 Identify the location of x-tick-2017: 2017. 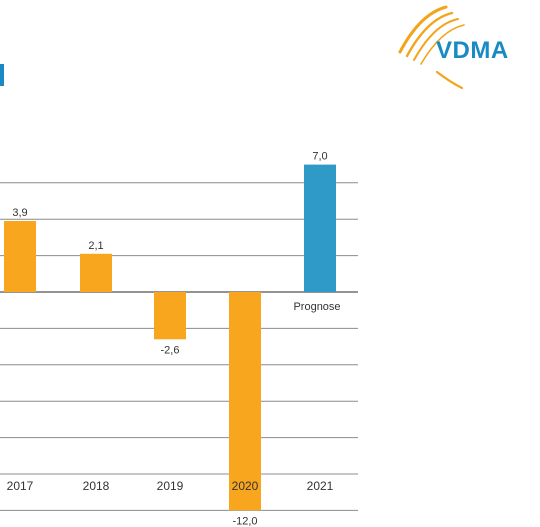
(20, 486).